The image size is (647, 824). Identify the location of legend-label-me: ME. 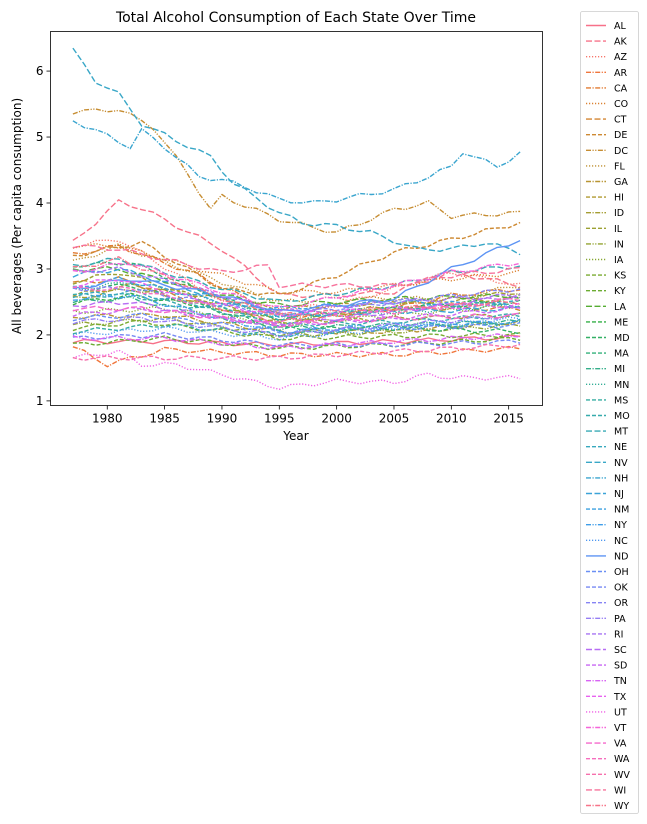
(621, 322).